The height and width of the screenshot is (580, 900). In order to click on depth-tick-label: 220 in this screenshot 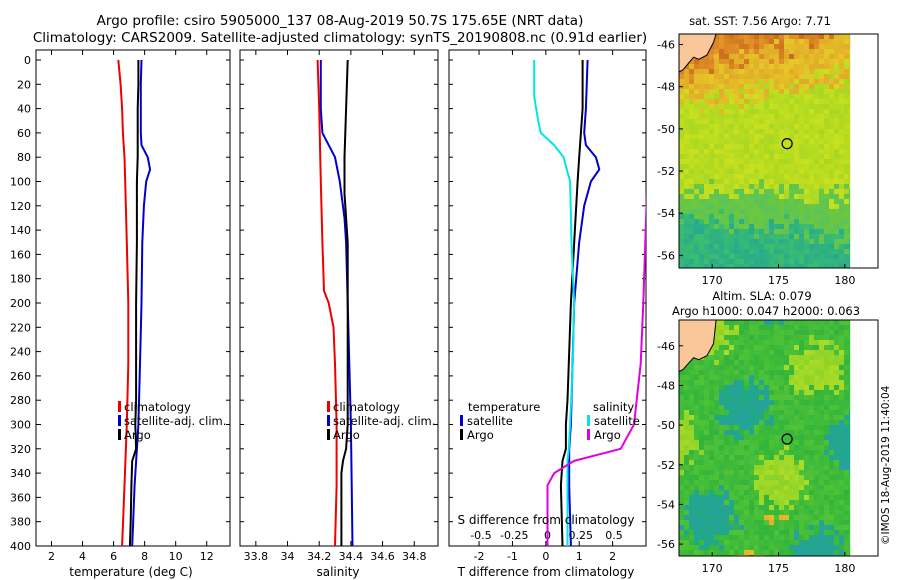, I will do `click(20, 327)`.